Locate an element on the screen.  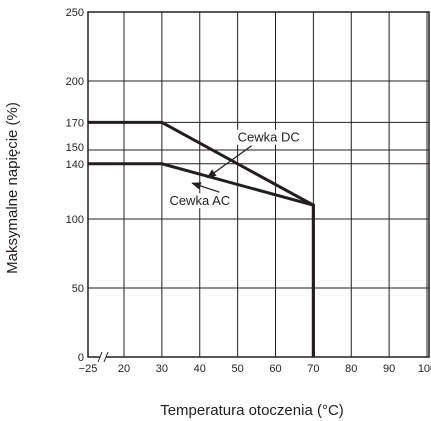
y-tick-label: 250 is located at coordinates (75, 13).